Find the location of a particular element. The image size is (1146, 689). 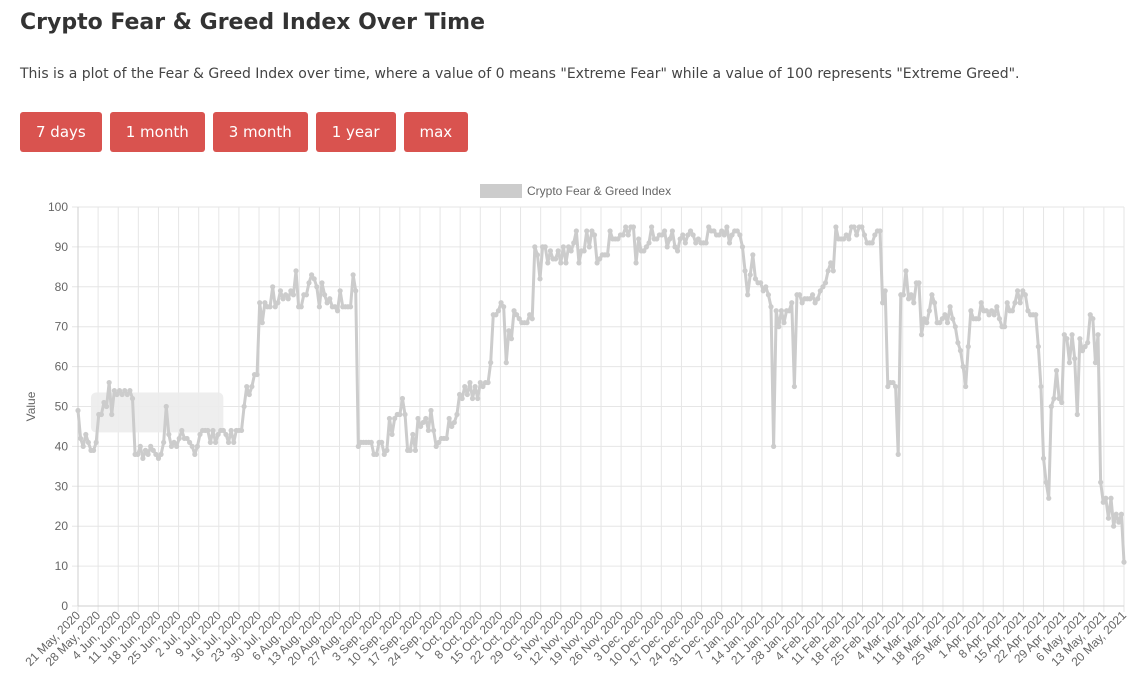

range-1-year-button: 1 year is located at coordinates (355, 132).